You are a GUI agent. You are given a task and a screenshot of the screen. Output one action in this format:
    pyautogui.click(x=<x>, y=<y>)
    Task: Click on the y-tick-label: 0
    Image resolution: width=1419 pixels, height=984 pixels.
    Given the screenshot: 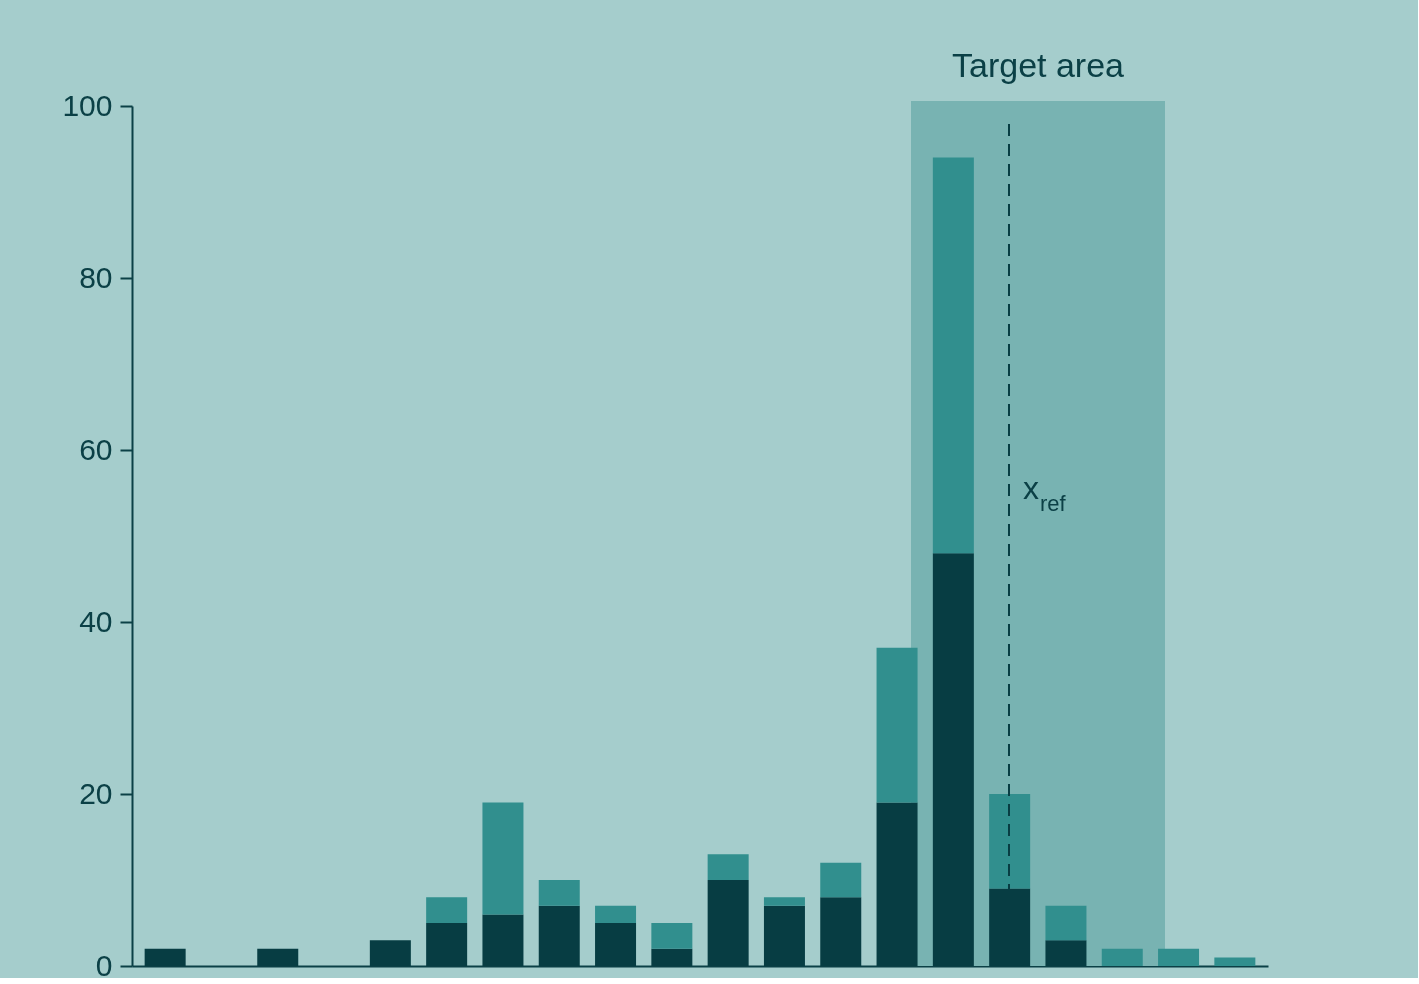 What is the action you would take?
    pyautogui.click(x=104, y=965)
    